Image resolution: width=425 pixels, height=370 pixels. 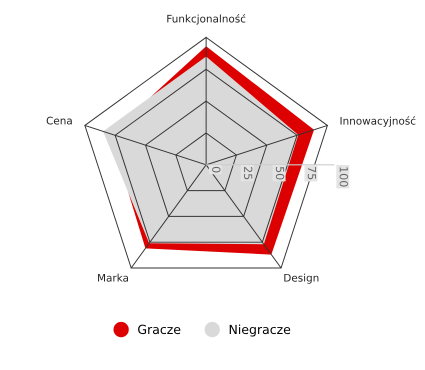 I want to click on legend-label: Gracze, so click(x=159, y=329).